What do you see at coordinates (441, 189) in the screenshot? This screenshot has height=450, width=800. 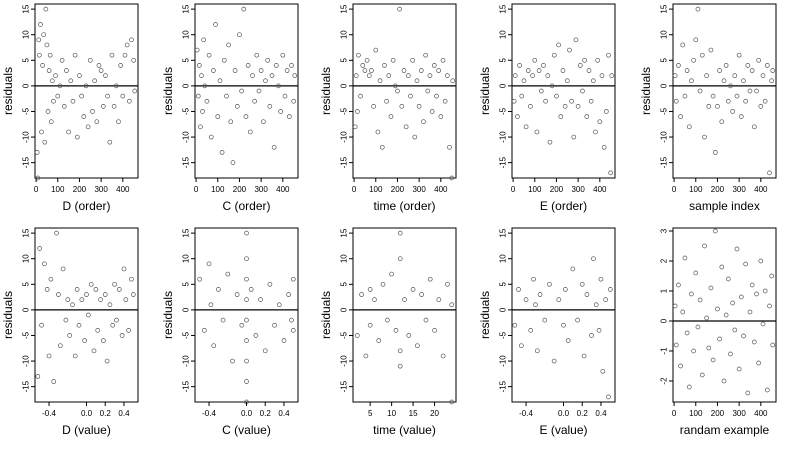 I see `x-tick-label: 400` at bounding box center [441, 189].